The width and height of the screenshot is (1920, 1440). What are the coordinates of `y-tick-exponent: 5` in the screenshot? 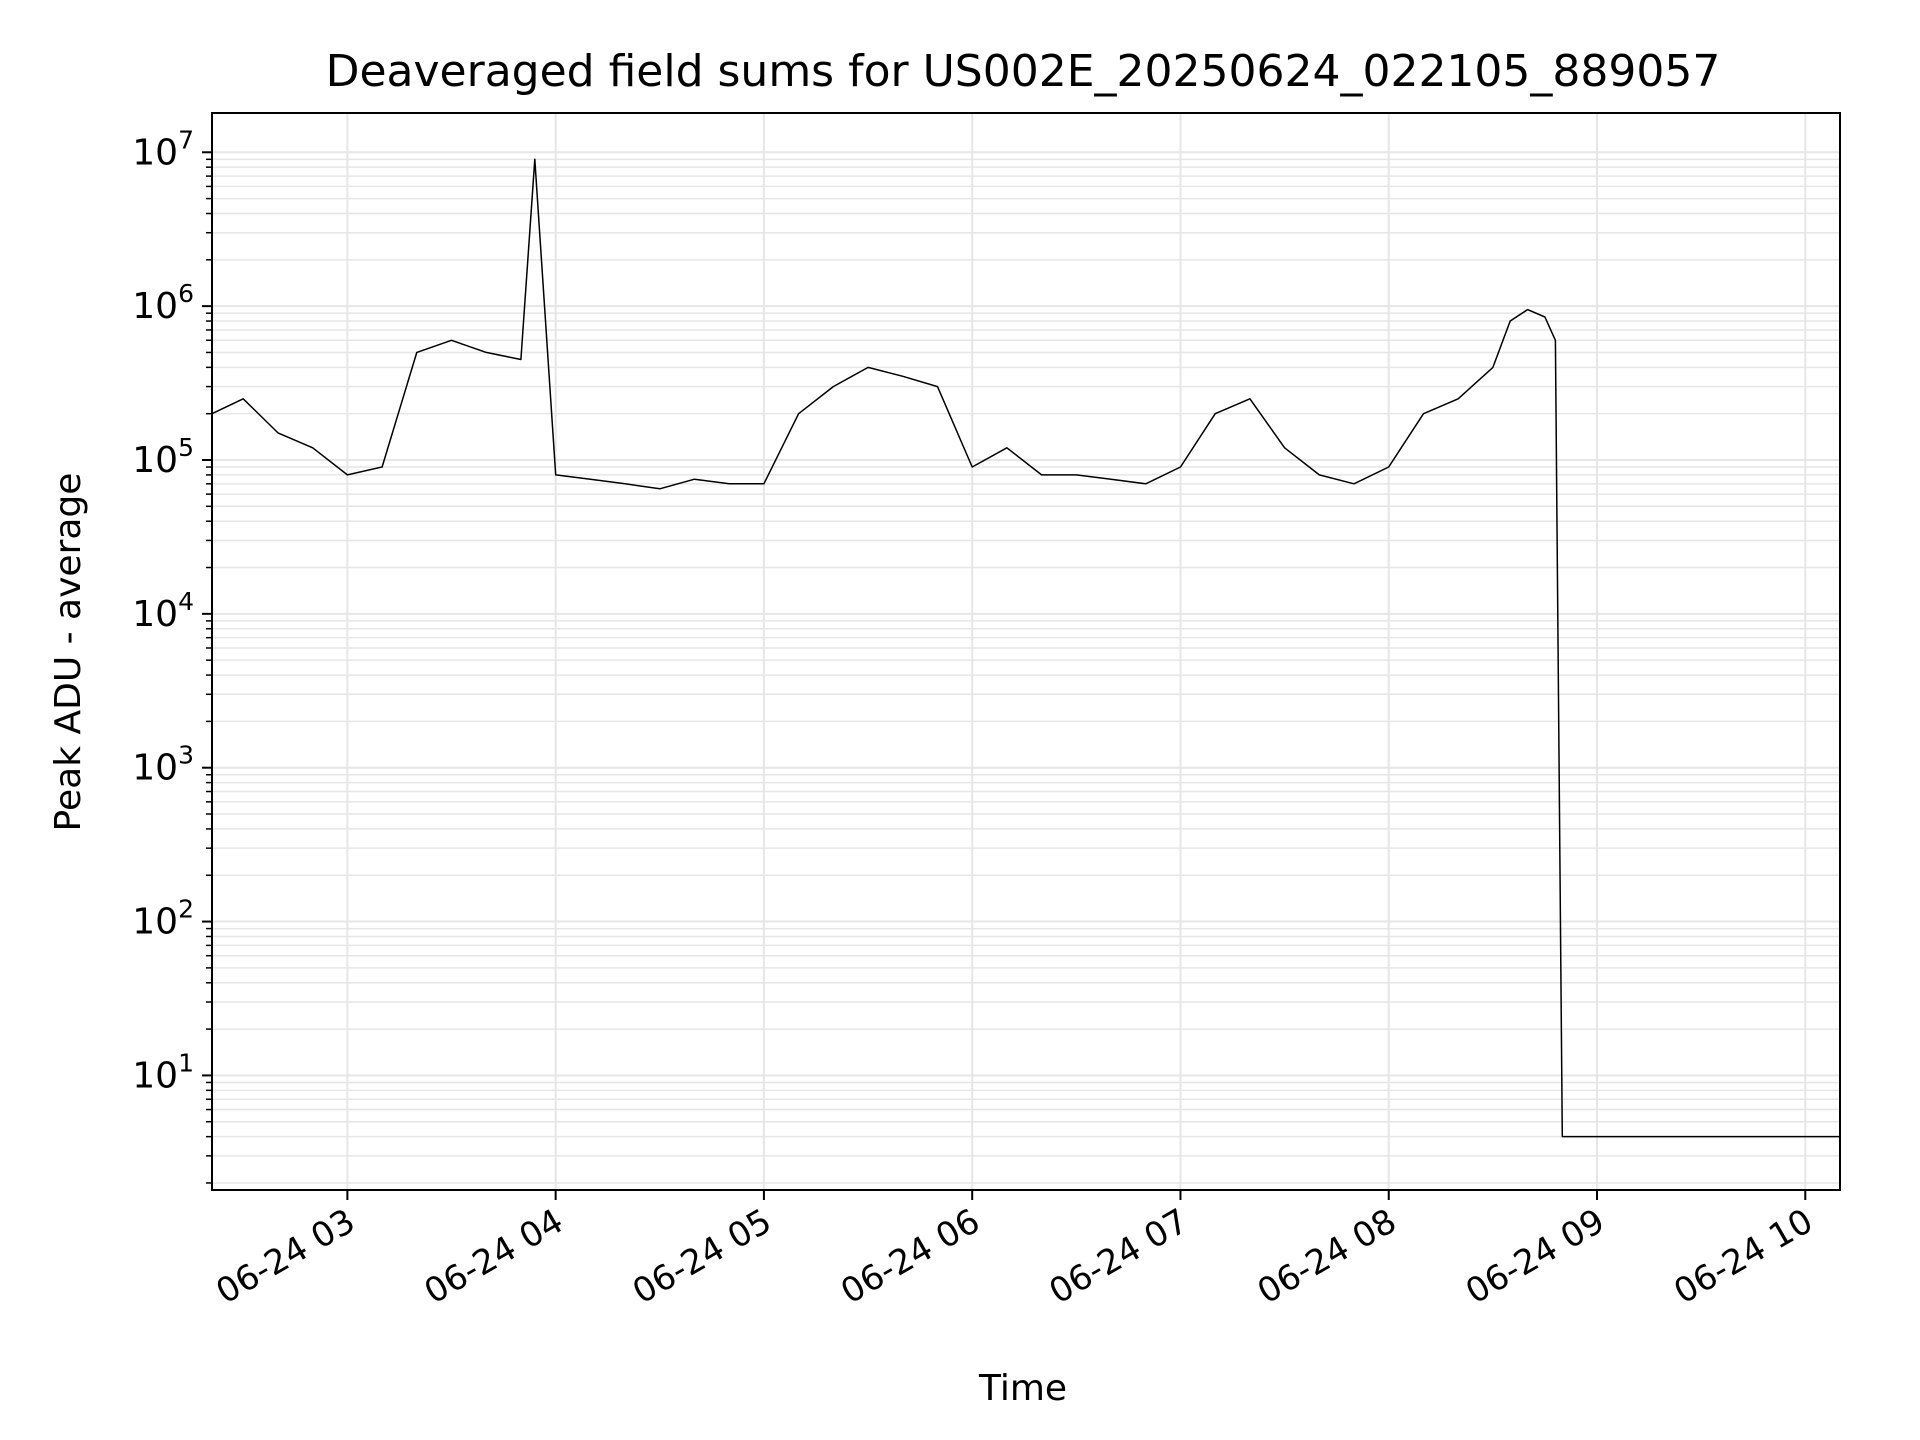 It's located at (186, 447).